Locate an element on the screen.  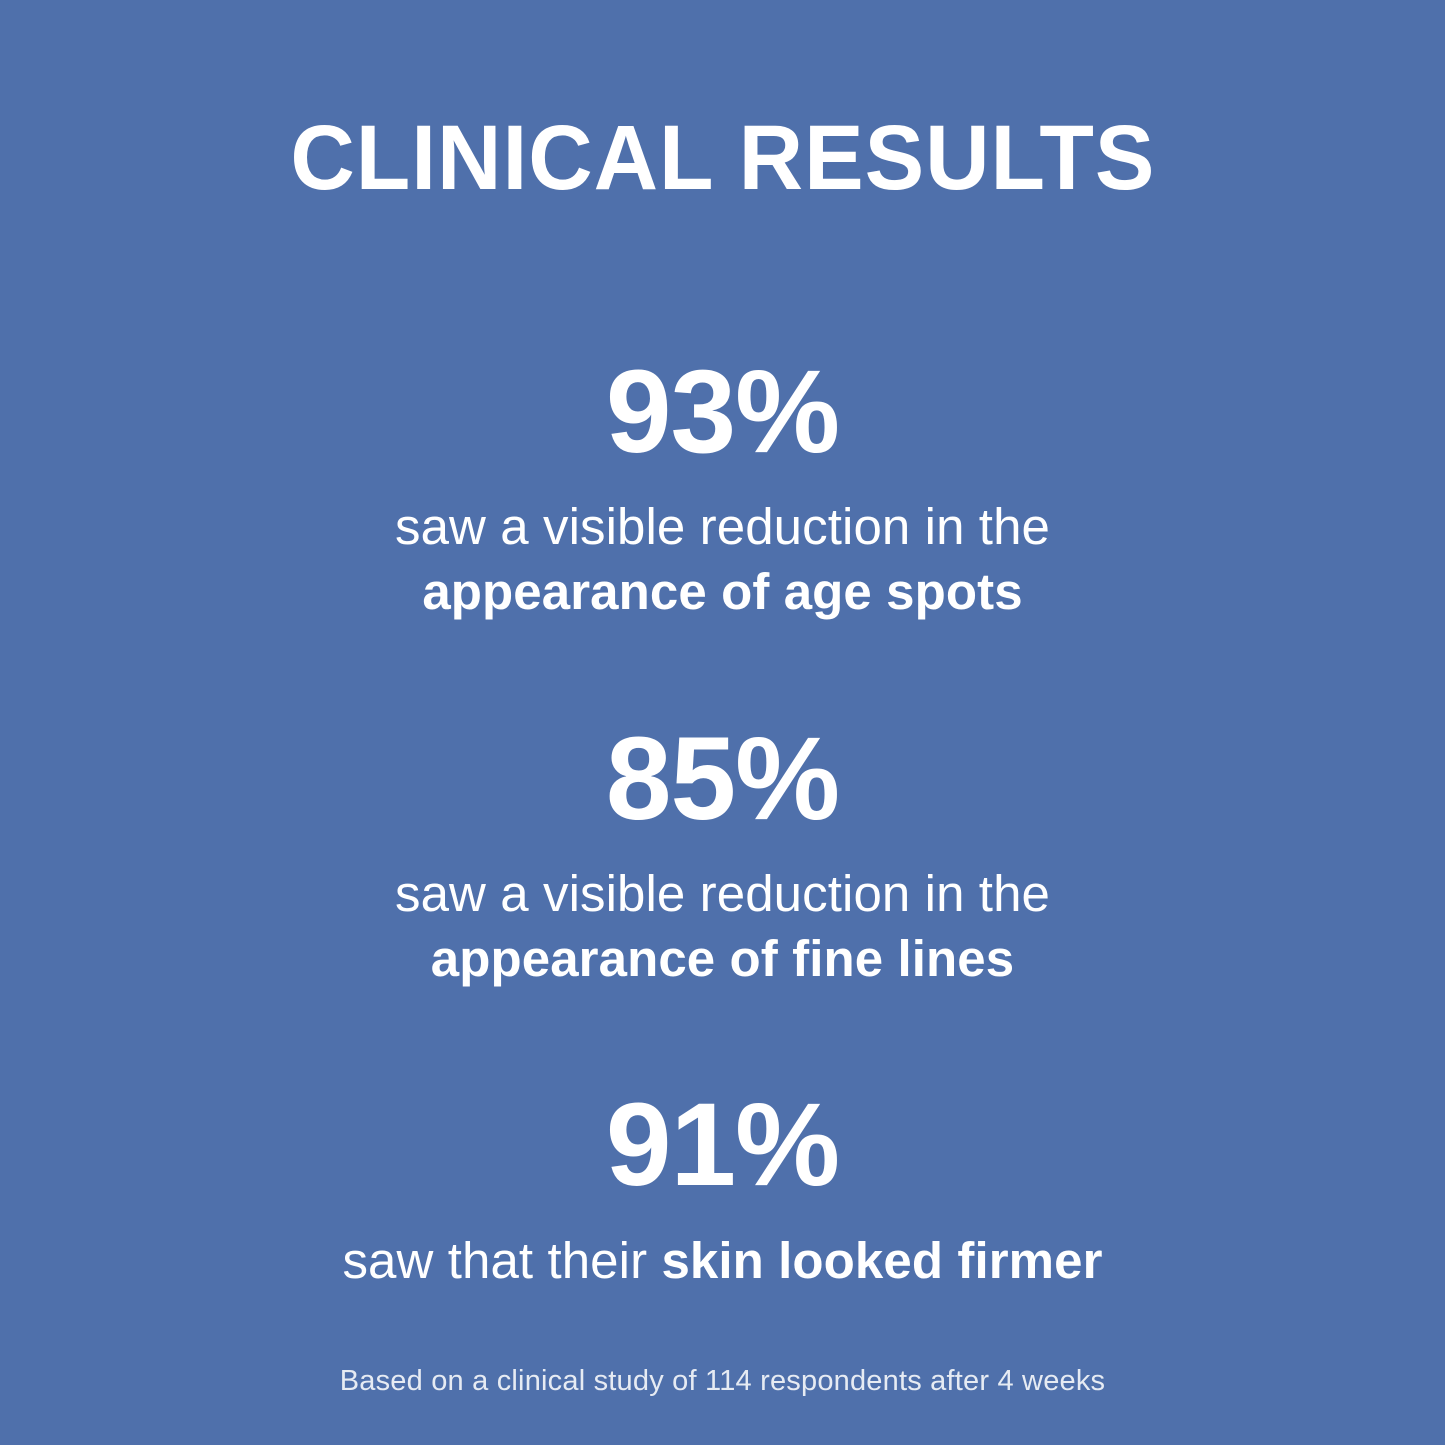
stat-description-line-bold: appearance of age spots is located at coordinates (722, 592).